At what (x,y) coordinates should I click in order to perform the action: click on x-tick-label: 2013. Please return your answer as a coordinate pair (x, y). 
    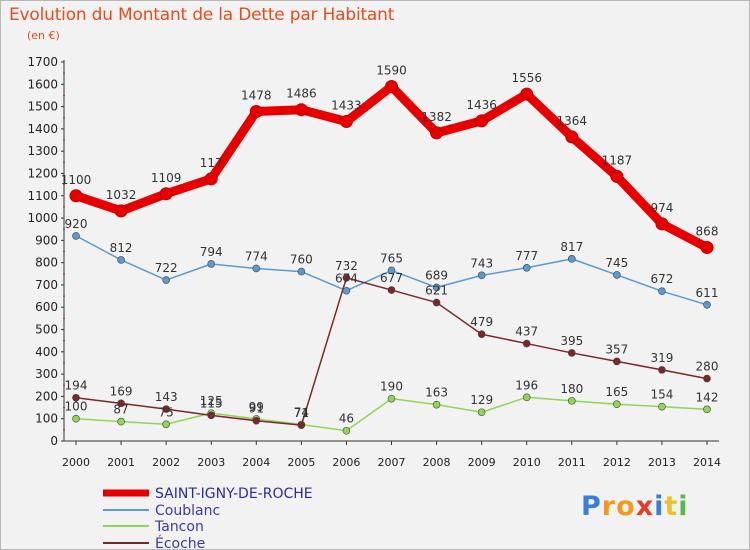
    Looking at the image, I should click on (662, 462).